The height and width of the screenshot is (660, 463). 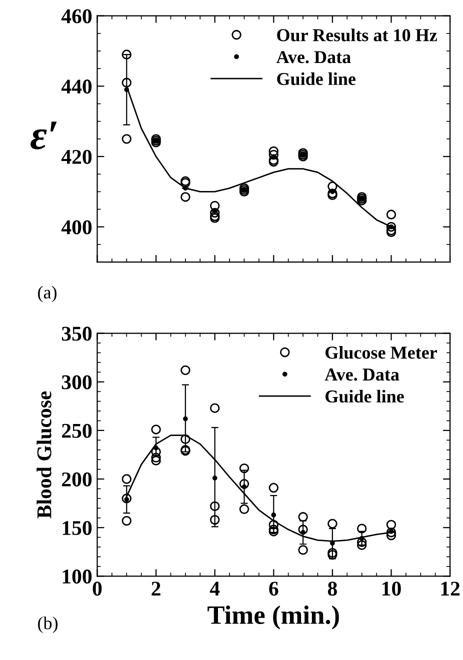 I want to click on y-tick-label: 150, so click(x=77, y=528).